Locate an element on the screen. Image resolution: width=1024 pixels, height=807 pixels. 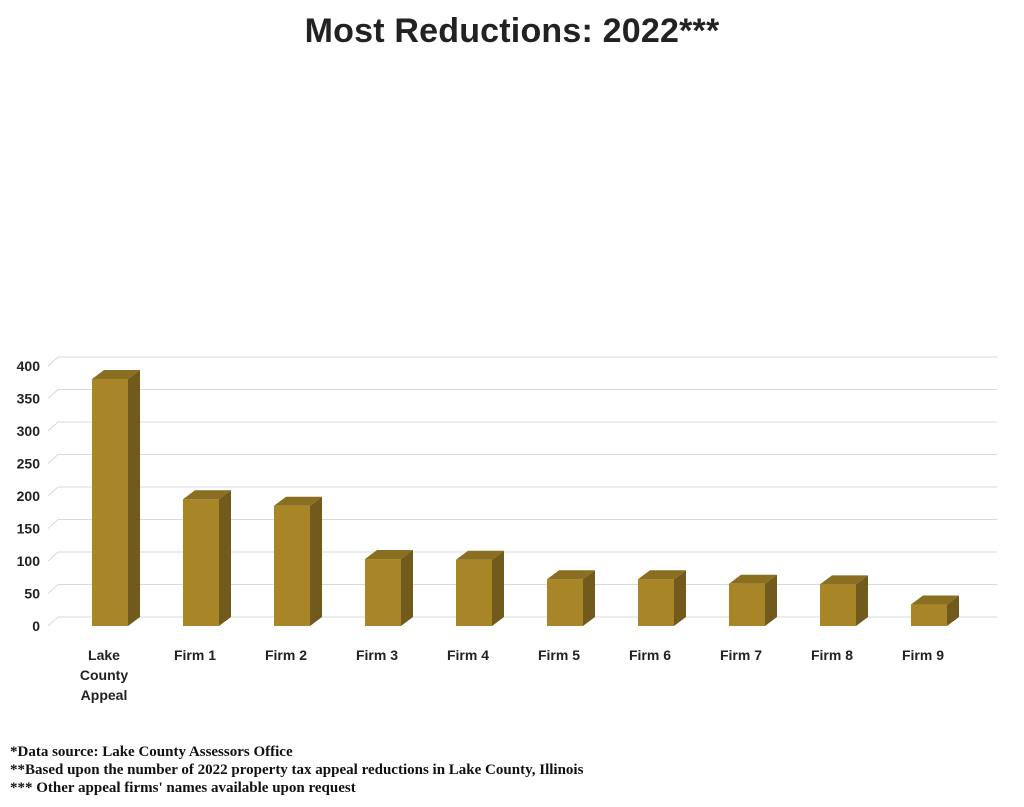
x-category-label: Firm 4 is located at coordinates (468, 655).